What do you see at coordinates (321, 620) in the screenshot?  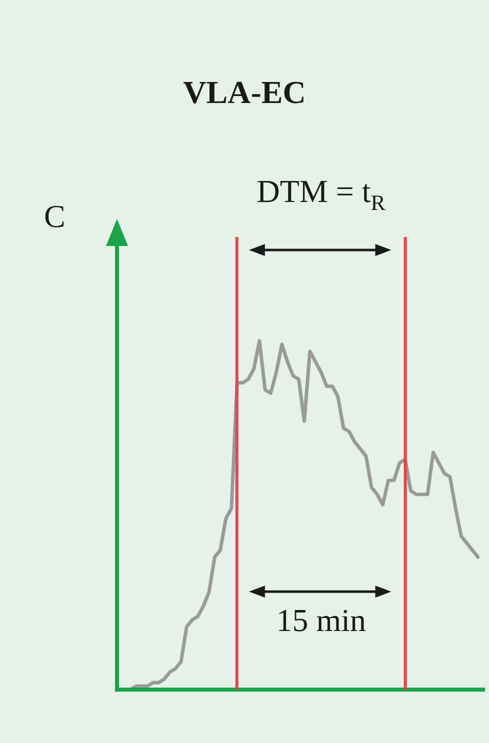 I see `annotation: 15 min` at bounding box center [321, 620].